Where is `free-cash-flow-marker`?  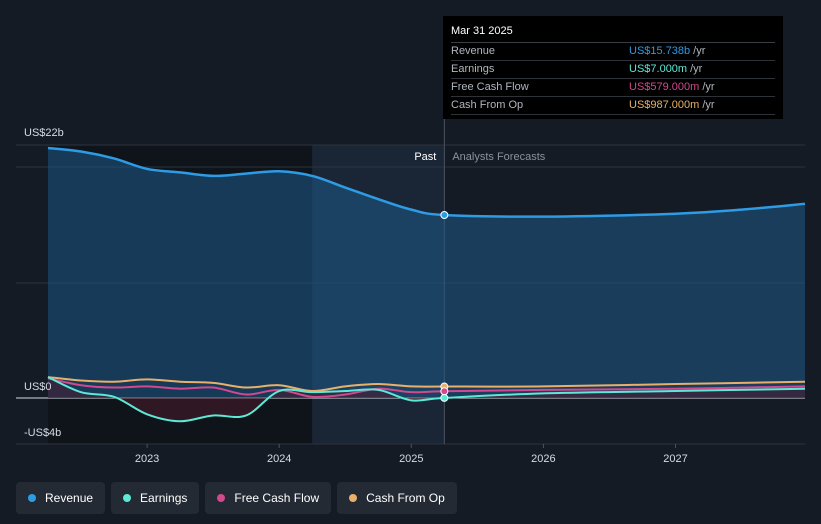 free-cash-flow-marker is located at coordinates (444, 391).